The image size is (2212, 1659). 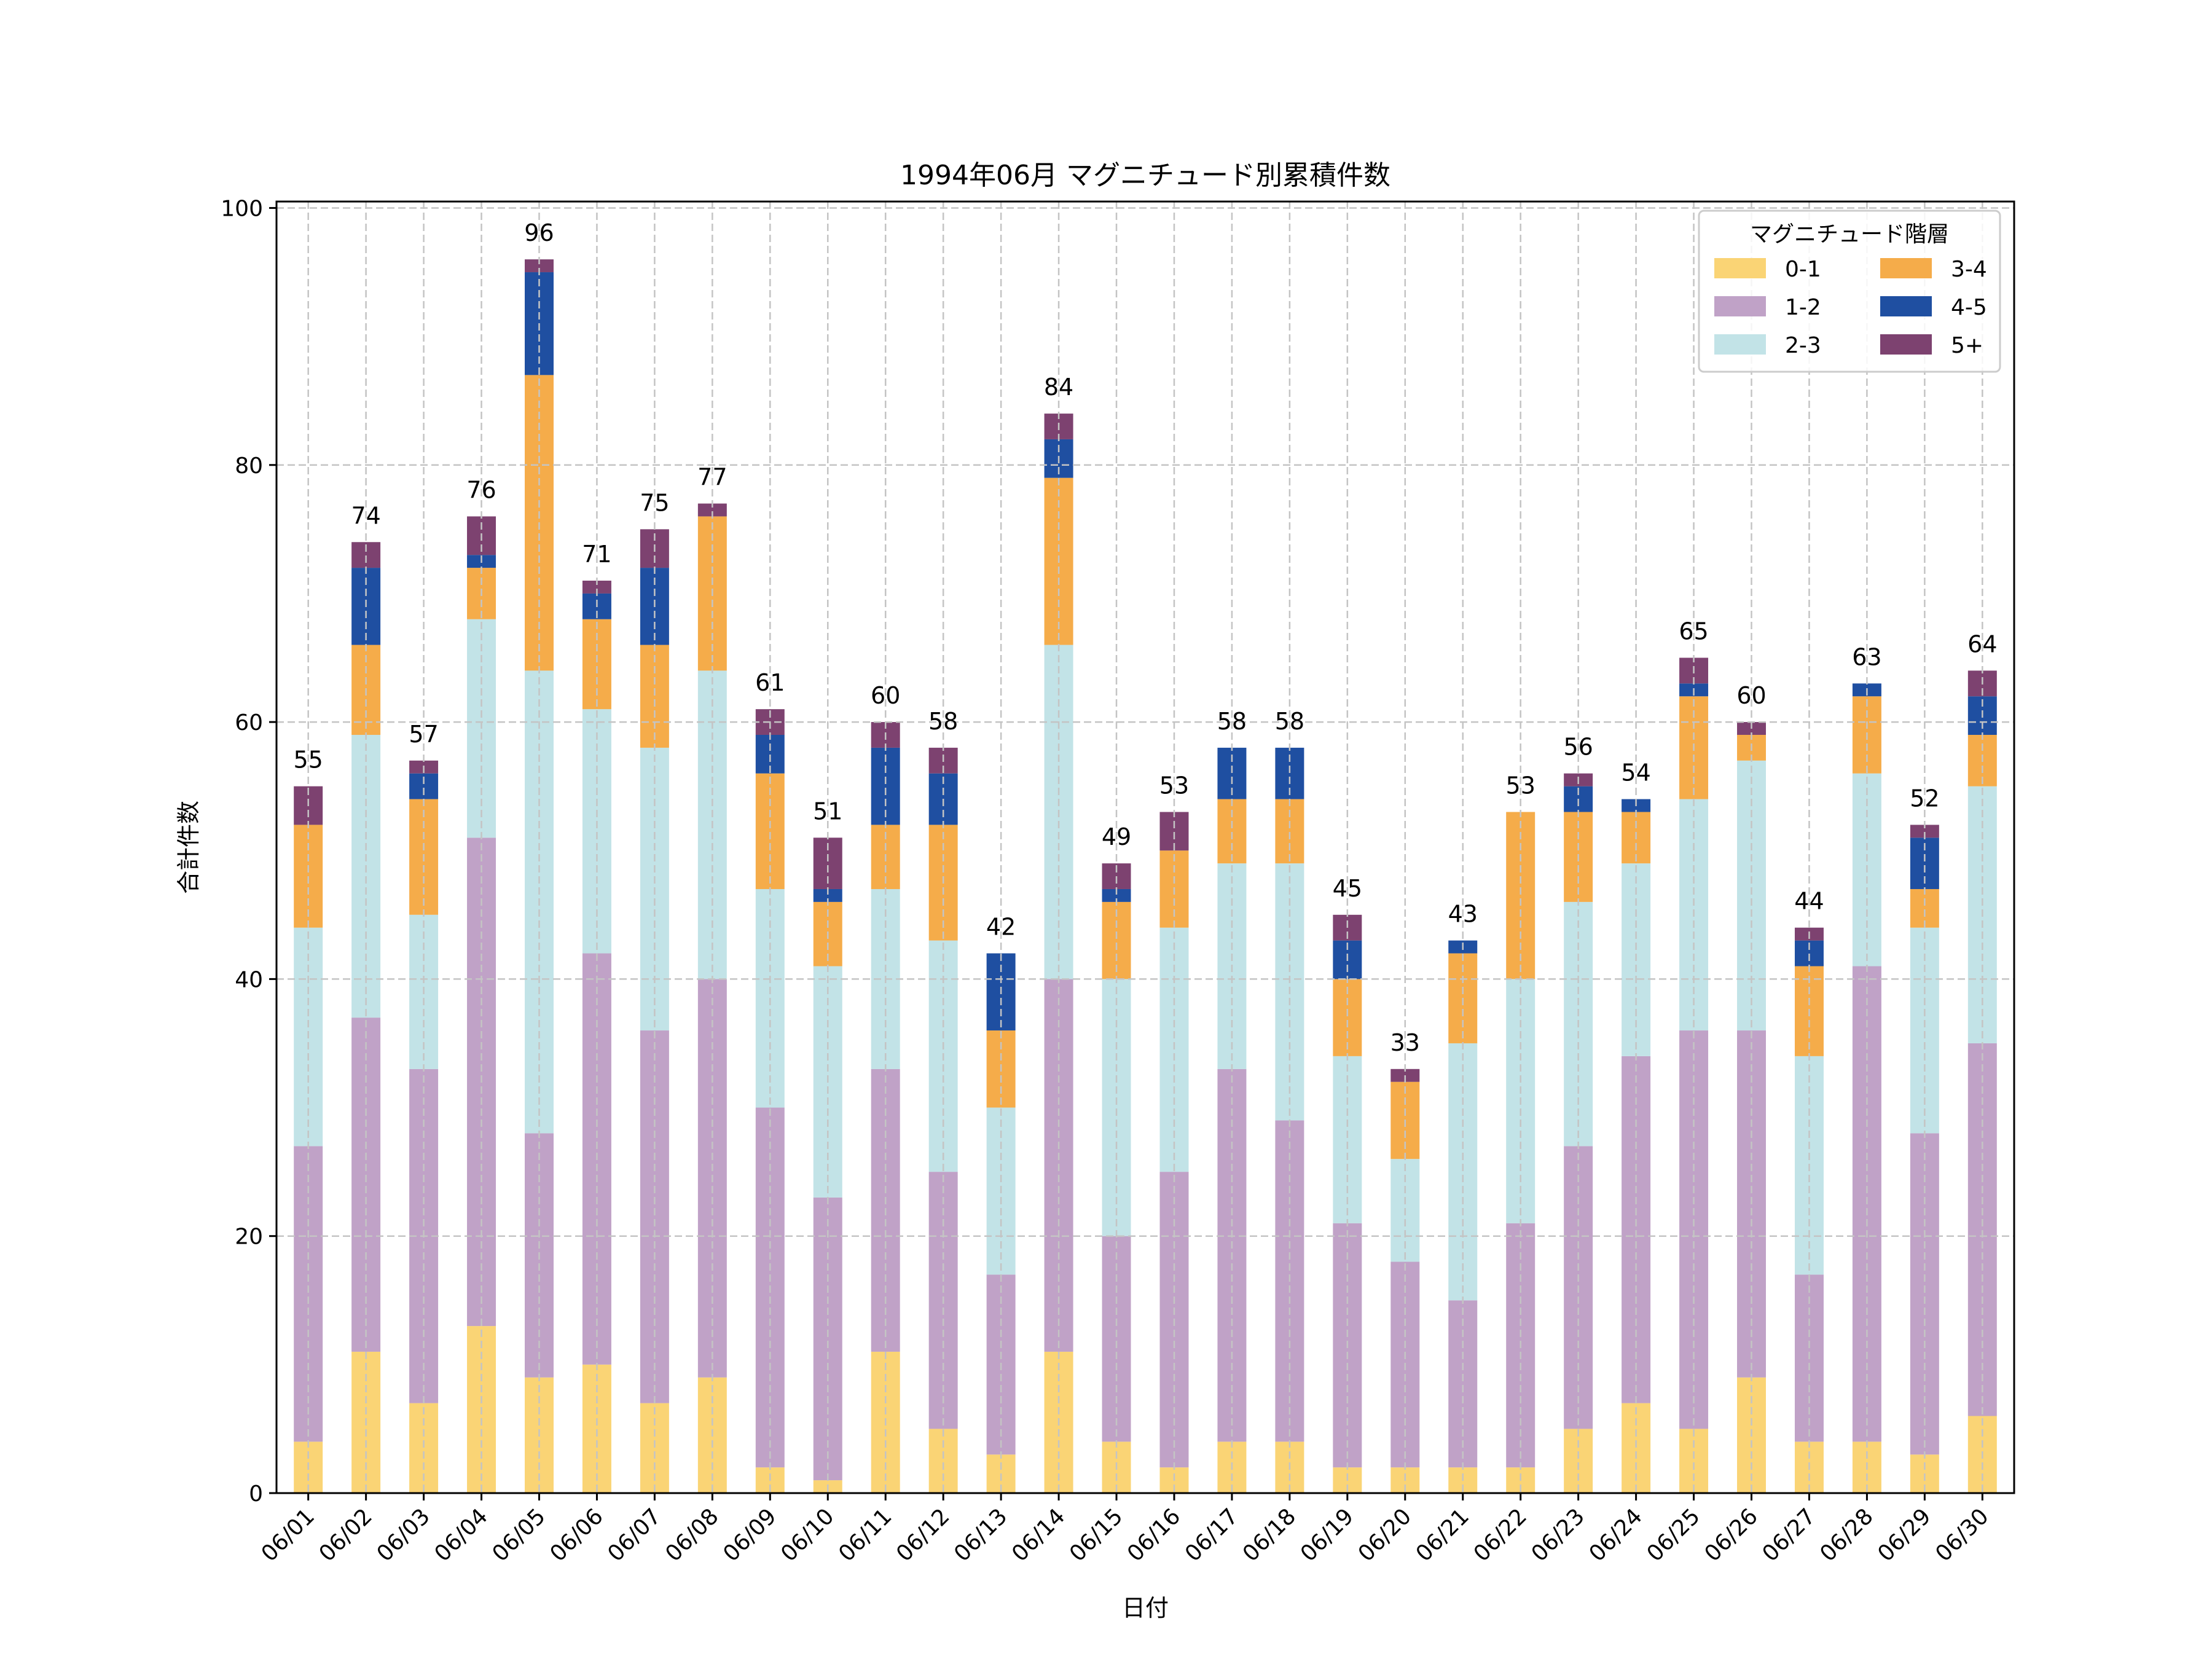 I want to click on bar-total-label: 75, so click(x=654, y=502).